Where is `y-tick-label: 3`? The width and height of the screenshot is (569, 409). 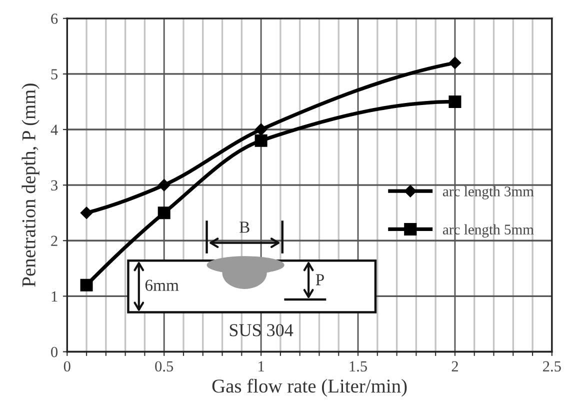
y-tick-label: 3 is located at coordinates (54, 185).